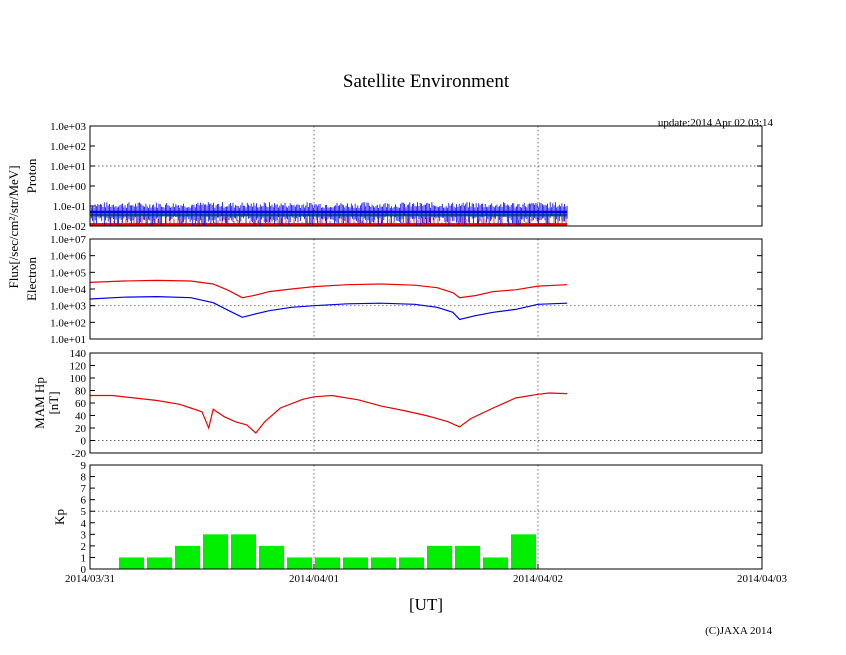  What do you see at coordinates (13, 226) in the screenshot?
I see `flux-axis-label: Flux[/sec/cm²/str/MeV]` at bounding box center [13, 226].